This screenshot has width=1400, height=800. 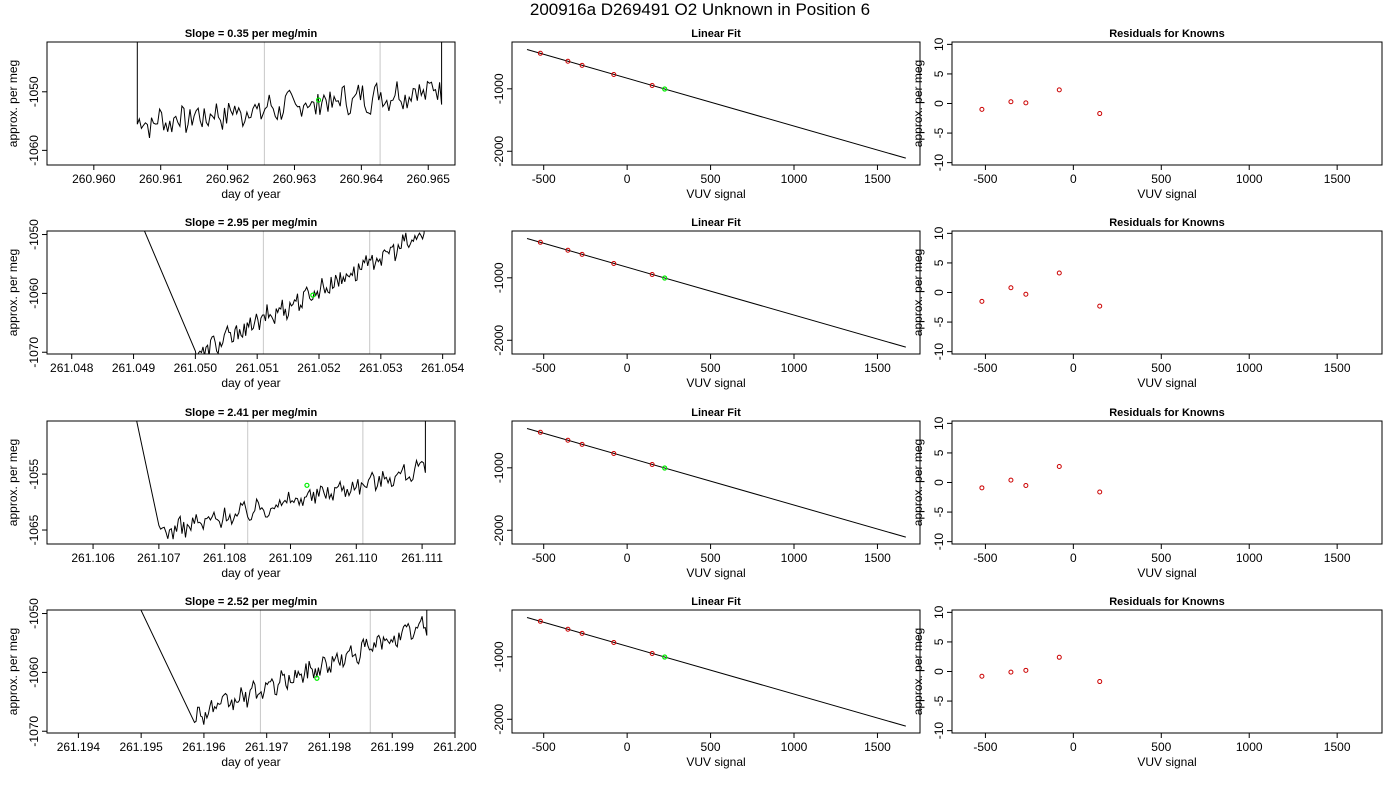 What do you see at coordinates (257, 368) in the screenshot?
I see `x-tick-label: 261.051` at bounding box center [257, 368].